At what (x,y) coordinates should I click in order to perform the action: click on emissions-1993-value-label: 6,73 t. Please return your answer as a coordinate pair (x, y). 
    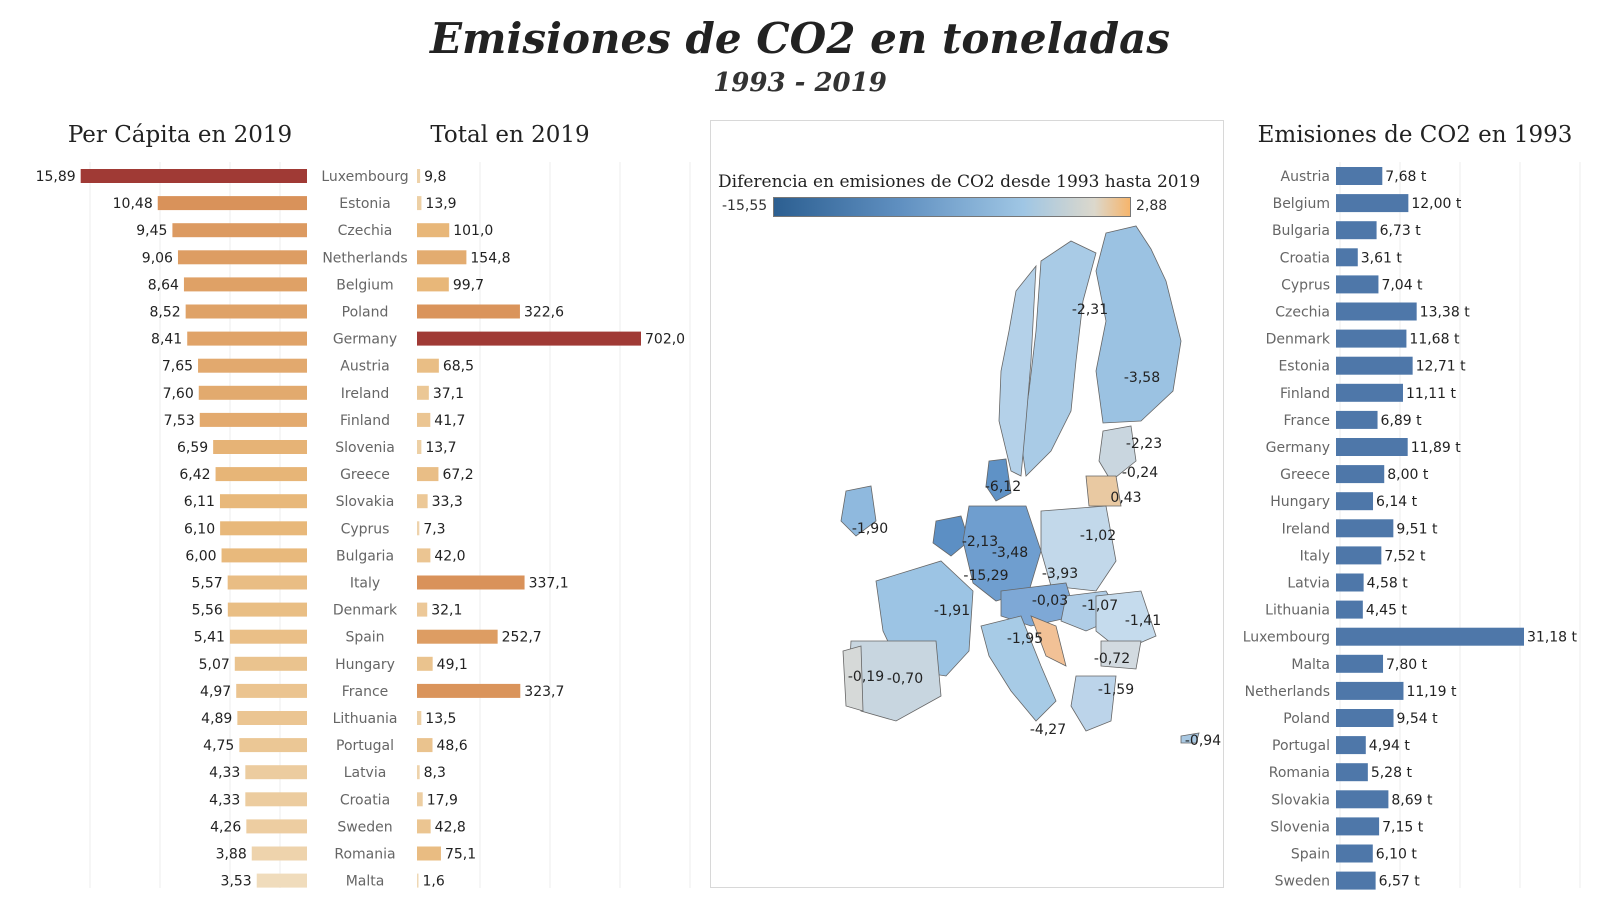
    Looking at the image, I should click on (1401, 231).